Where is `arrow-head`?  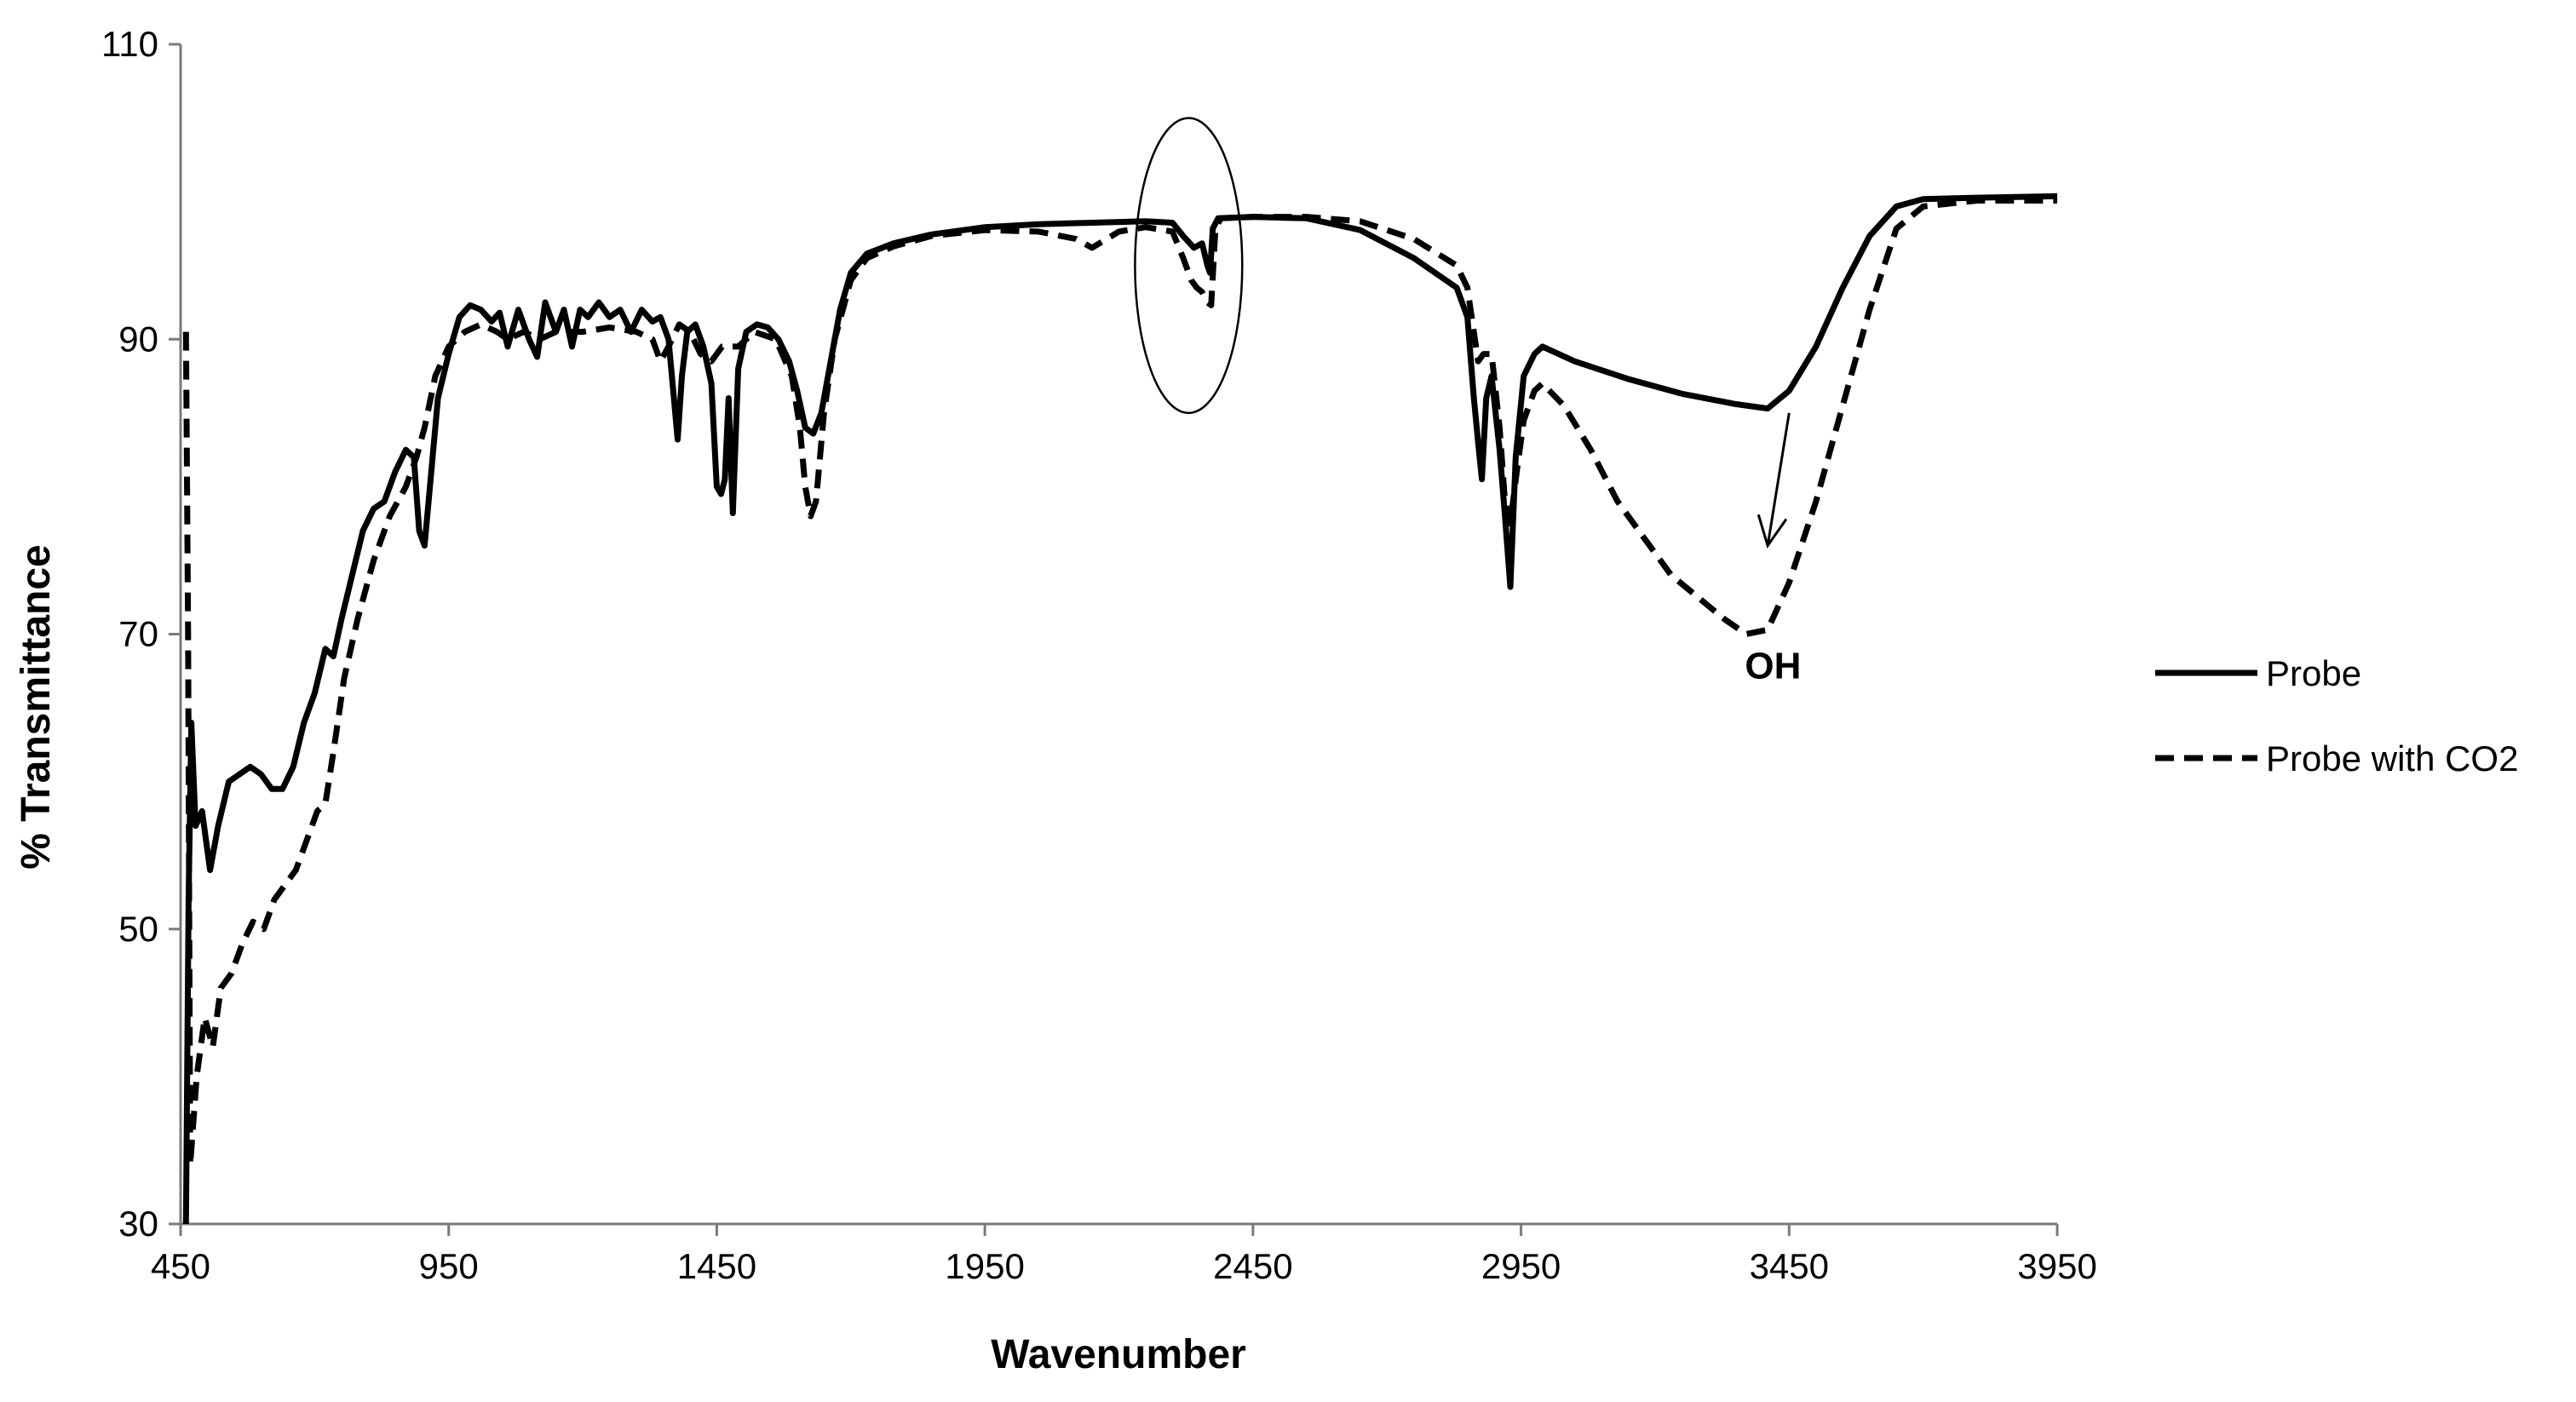
arrow-head is located at coordinates (1772, 531).